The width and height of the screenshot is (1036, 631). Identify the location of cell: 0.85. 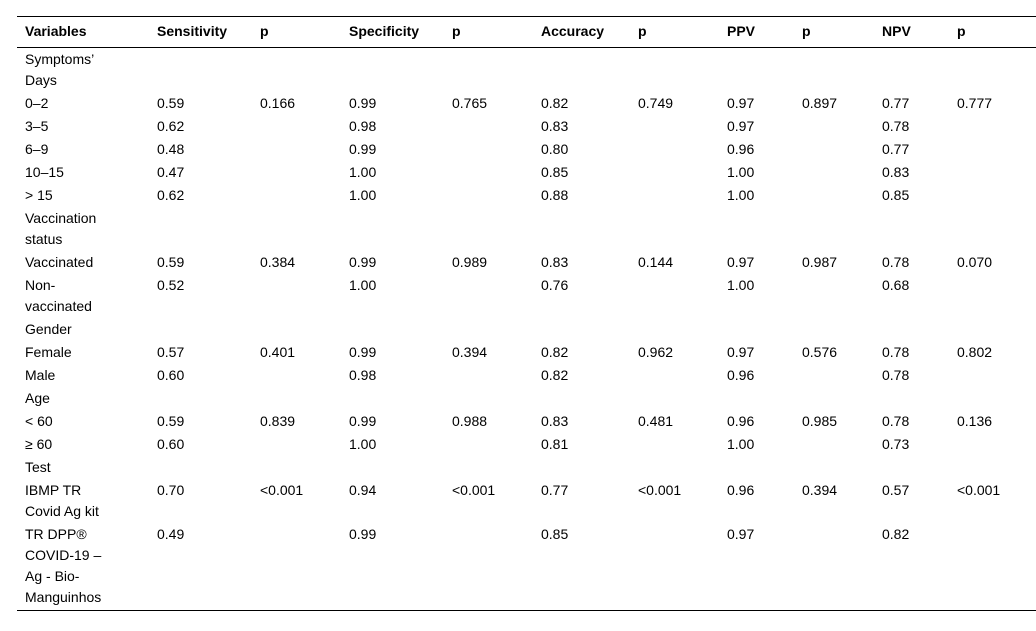
(555, 534).